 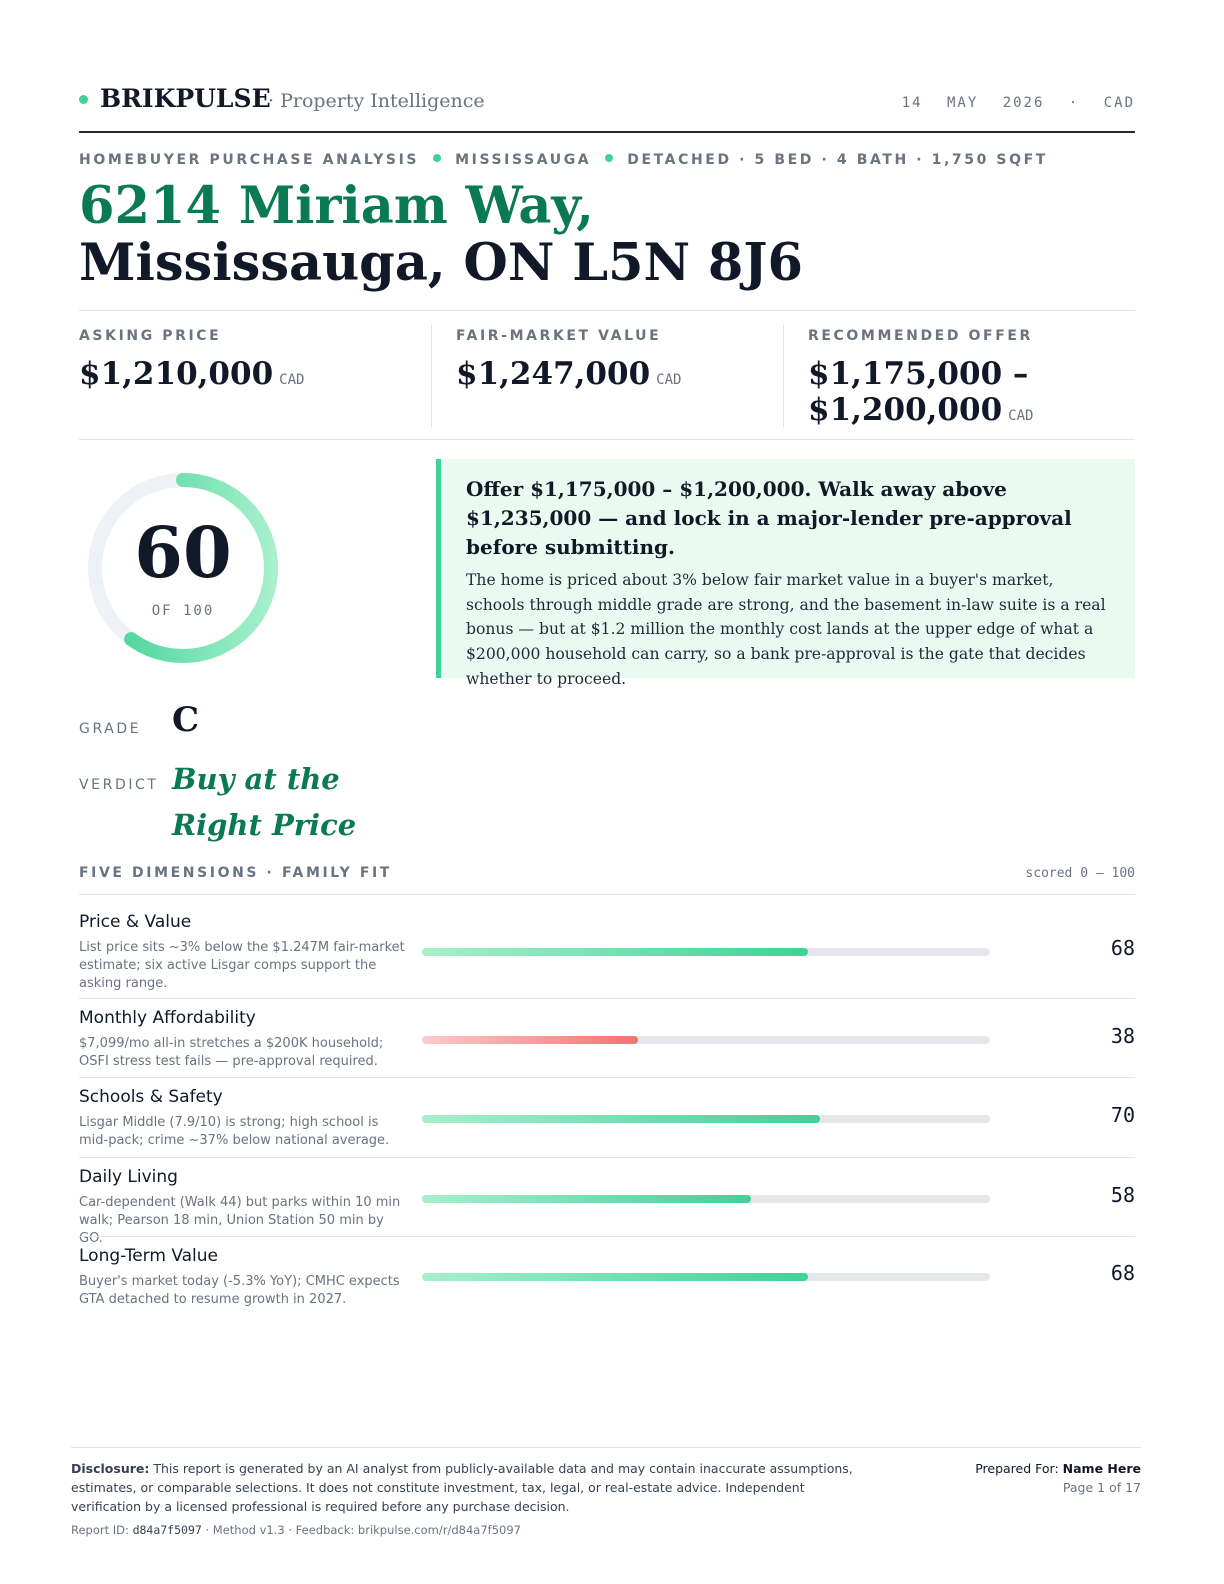 What do you see at coordinates (149, 1256) in the screenshot?
I see `dimension-name: Long-Term Value` at bounding box center [149, 1256].